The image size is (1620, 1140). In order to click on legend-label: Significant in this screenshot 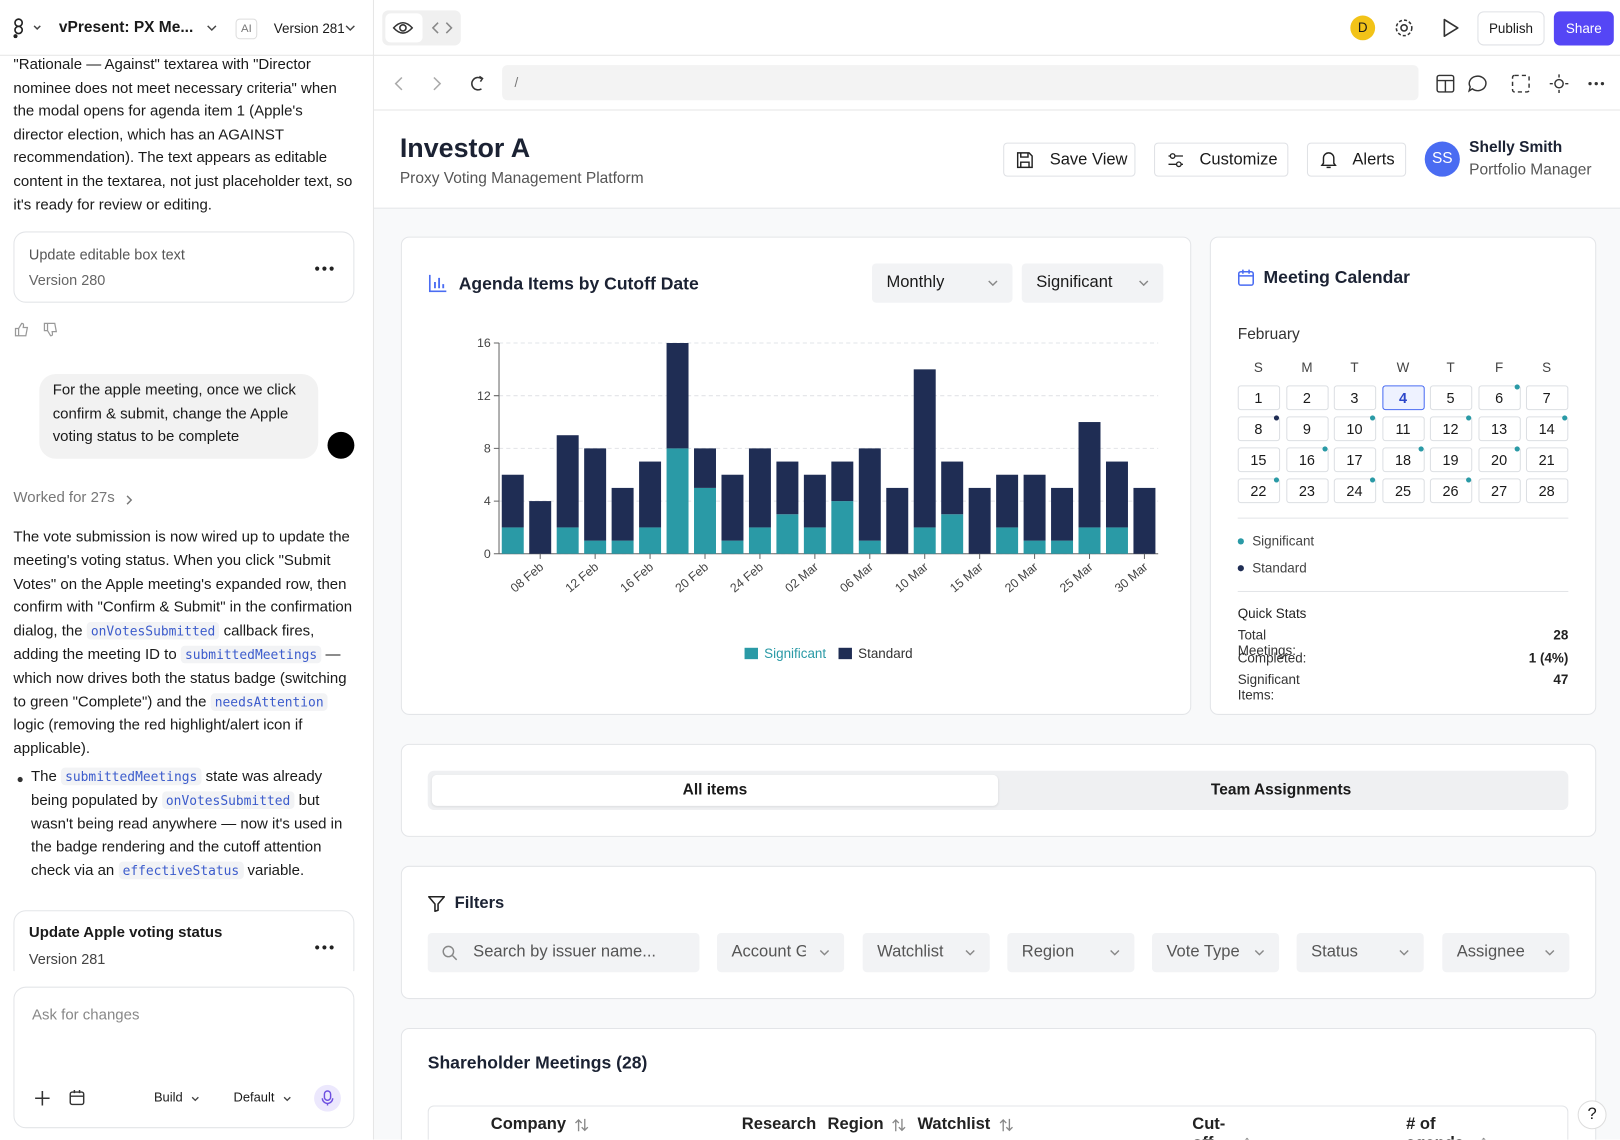, I will do `click(1283, 541)`.